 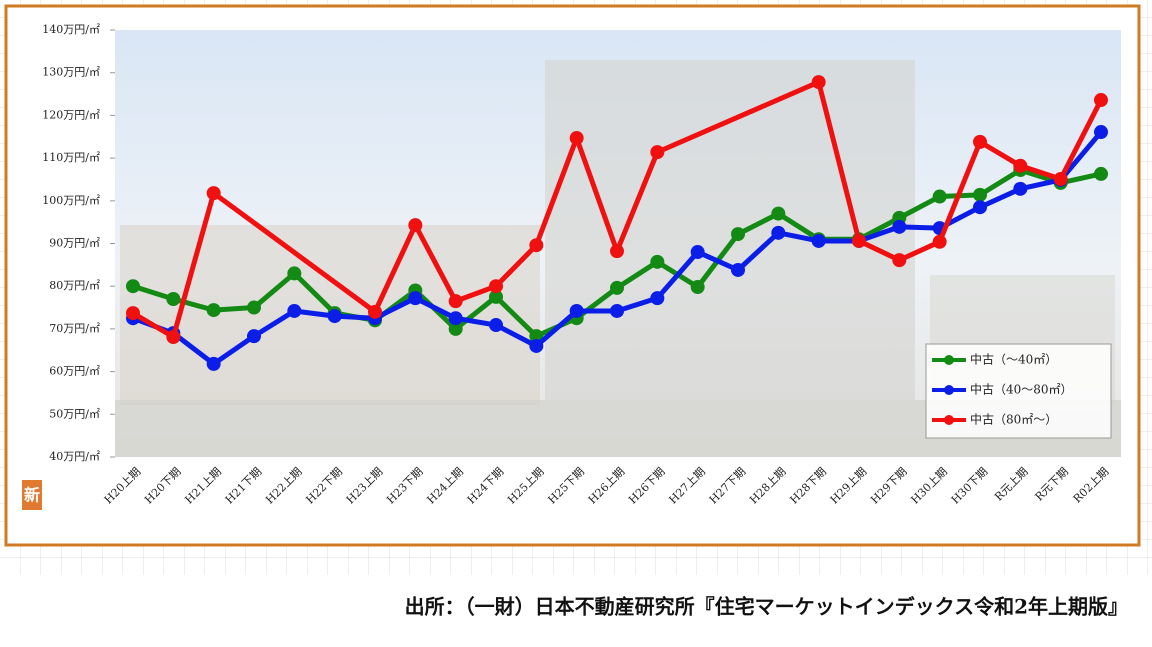 What do you see at coordinates (74, 371) in the screenshot?
I see `y-tick-label: 60万円/㎡` at bounding box center [74, 371].